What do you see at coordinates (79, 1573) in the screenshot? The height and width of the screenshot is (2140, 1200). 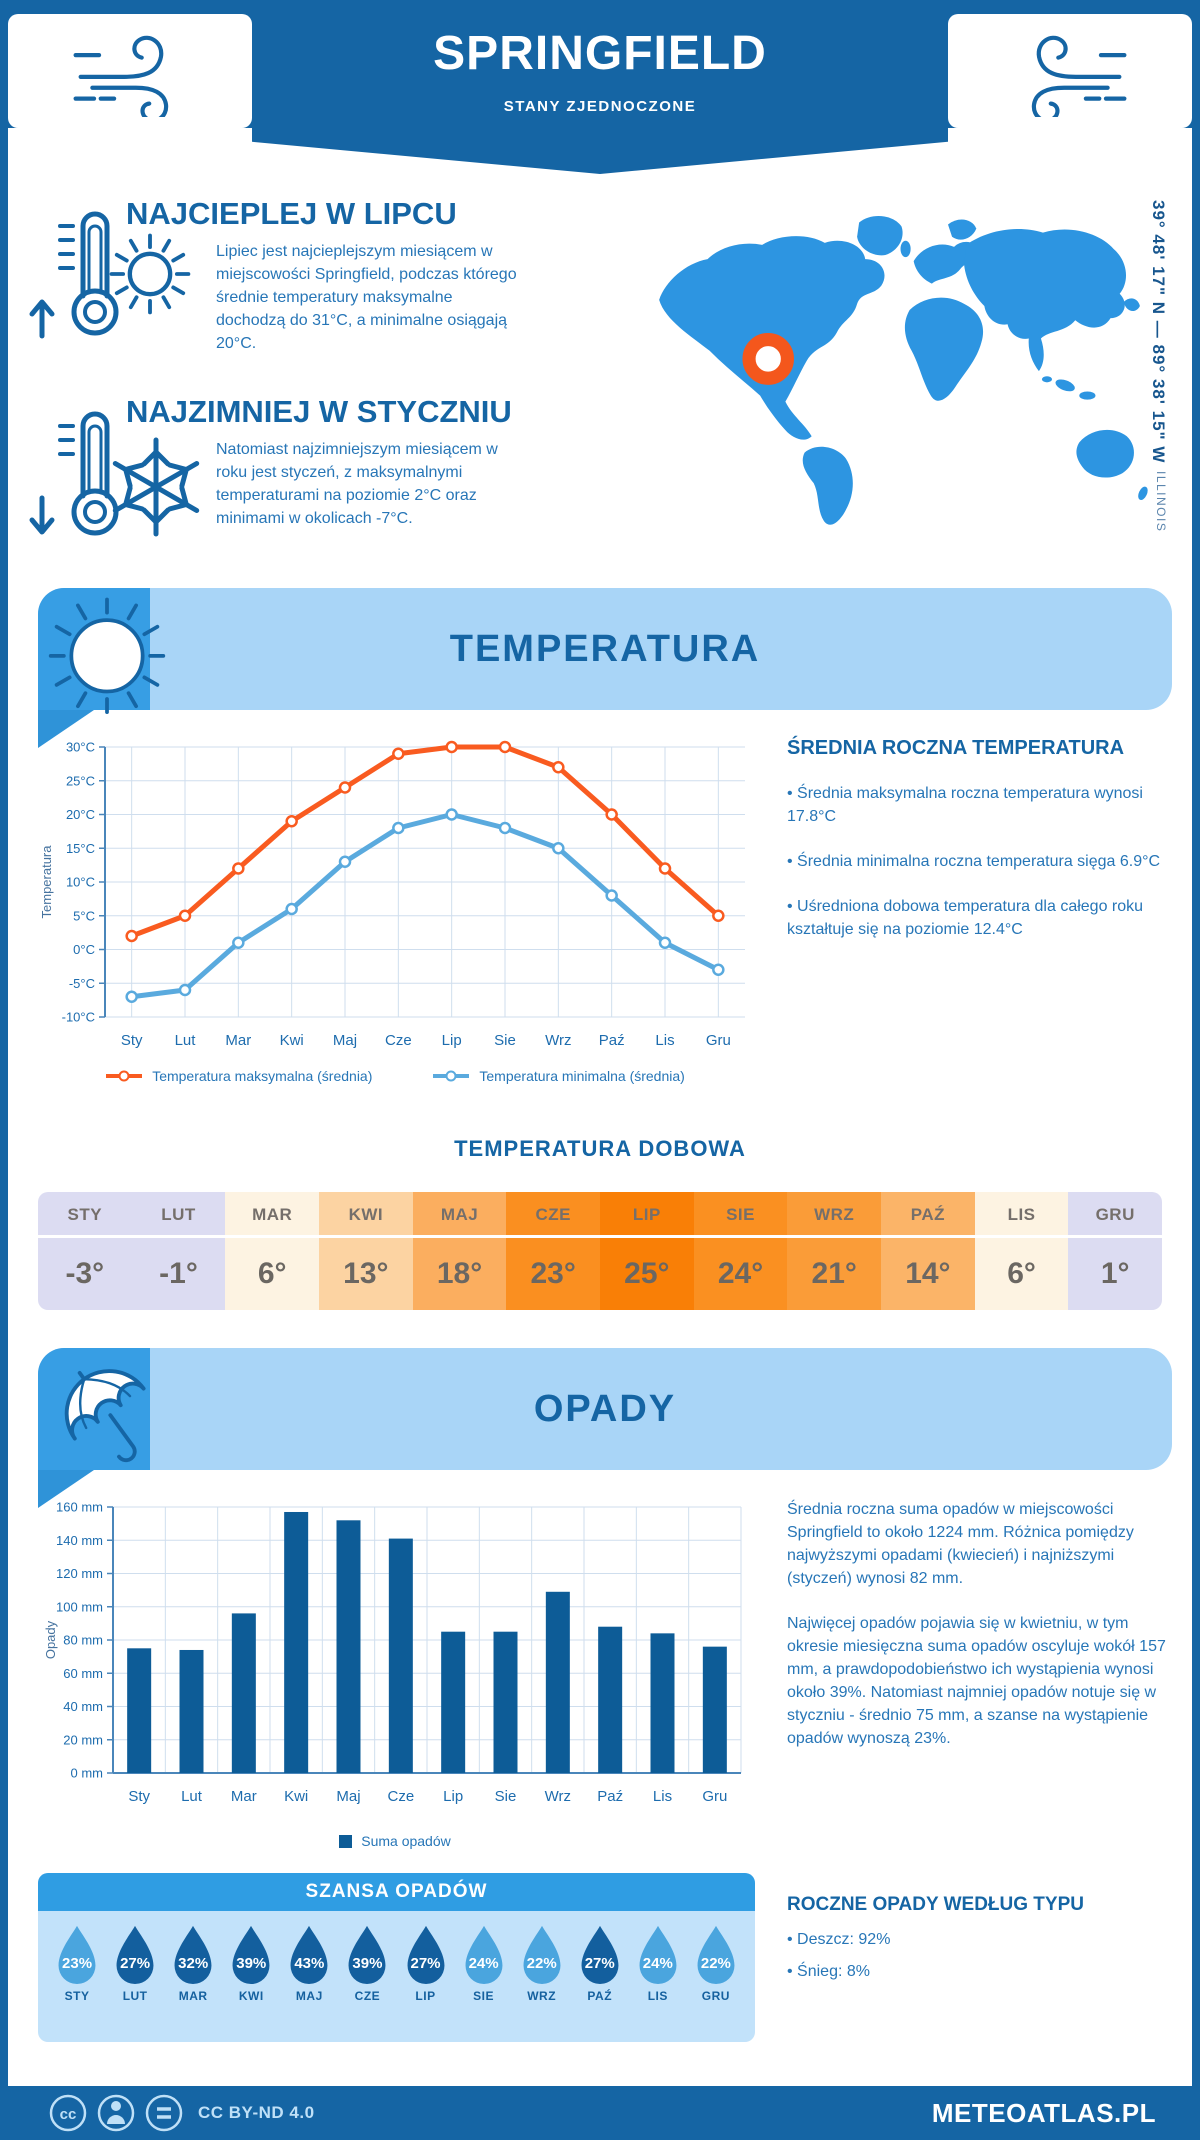 I see `svg-text: 120 mm` at bounding box center [79, 1573].